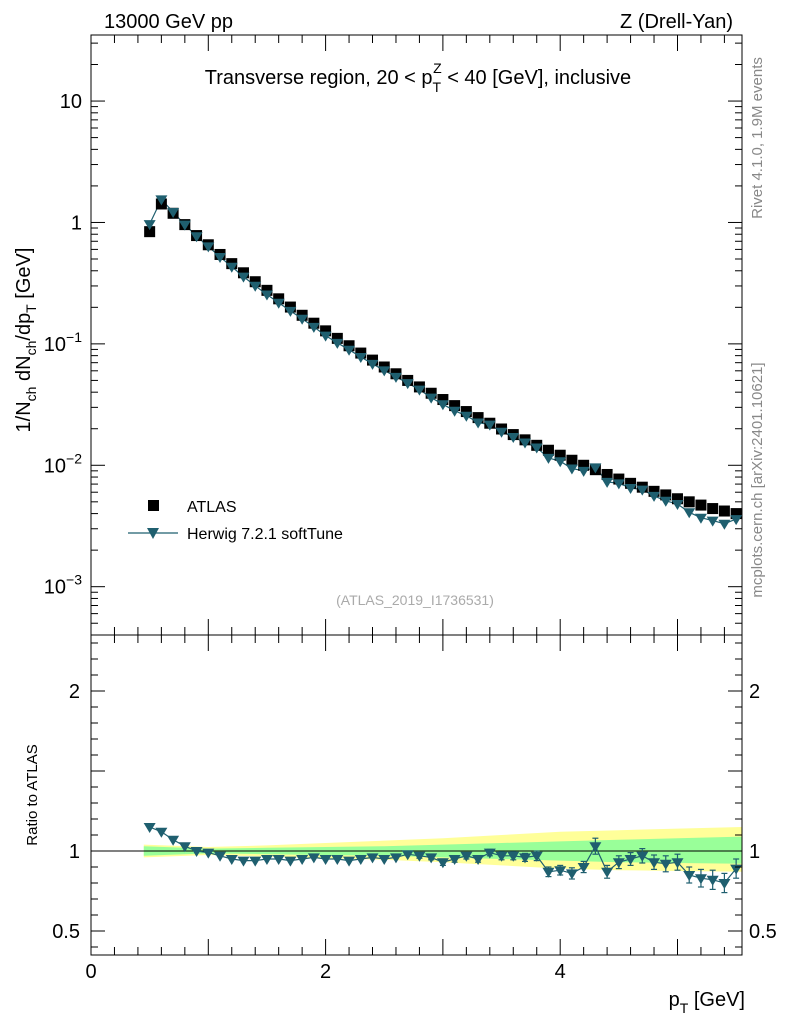 The width and height of the screenshot is (786, 1024). What do you see at coordinates (168, 22) in the screenshot?
I see `header-left: 13000 GeV pp` at bounding box center [168, 22].